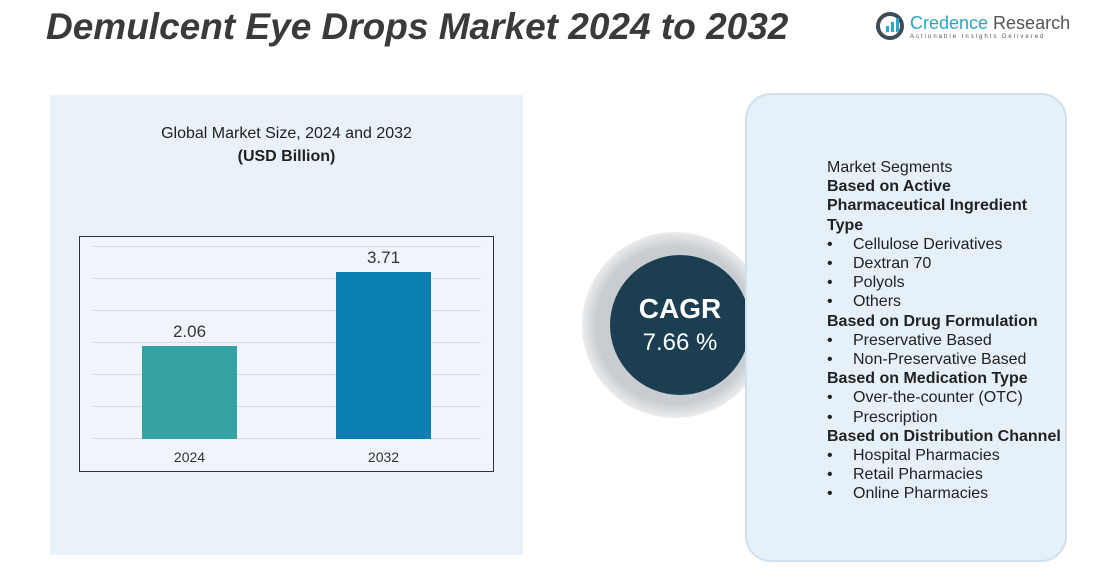  What do you see at coordinates (947, 282) in the screenshot?
I see `segment-item: Polyols` at bounding box center [947, 282].